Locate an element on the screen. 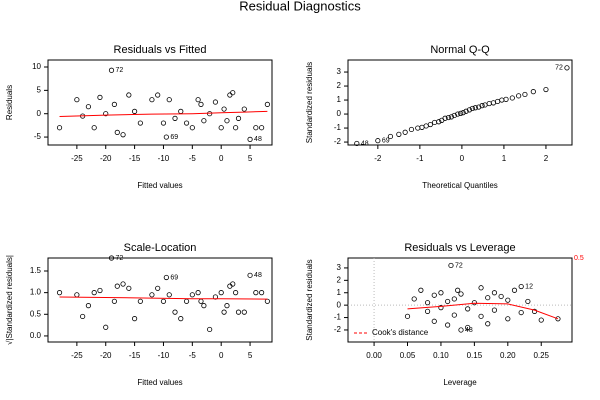 The width and height of the screenshot is (600, 400). x-tick-label: -10 is located at coordinates (164, 158).